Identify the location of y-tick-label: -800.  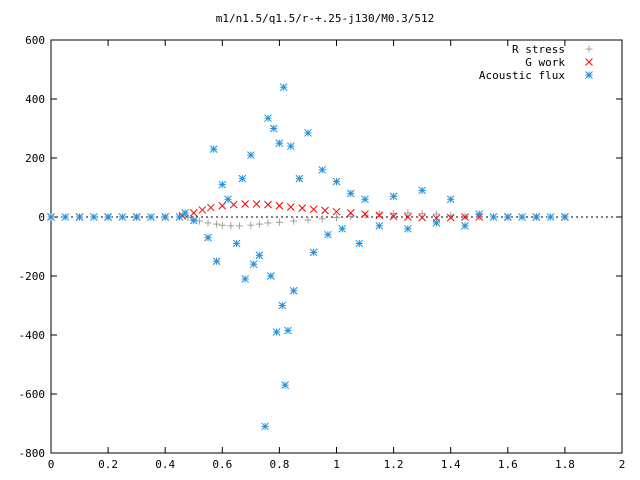
(32, 453).